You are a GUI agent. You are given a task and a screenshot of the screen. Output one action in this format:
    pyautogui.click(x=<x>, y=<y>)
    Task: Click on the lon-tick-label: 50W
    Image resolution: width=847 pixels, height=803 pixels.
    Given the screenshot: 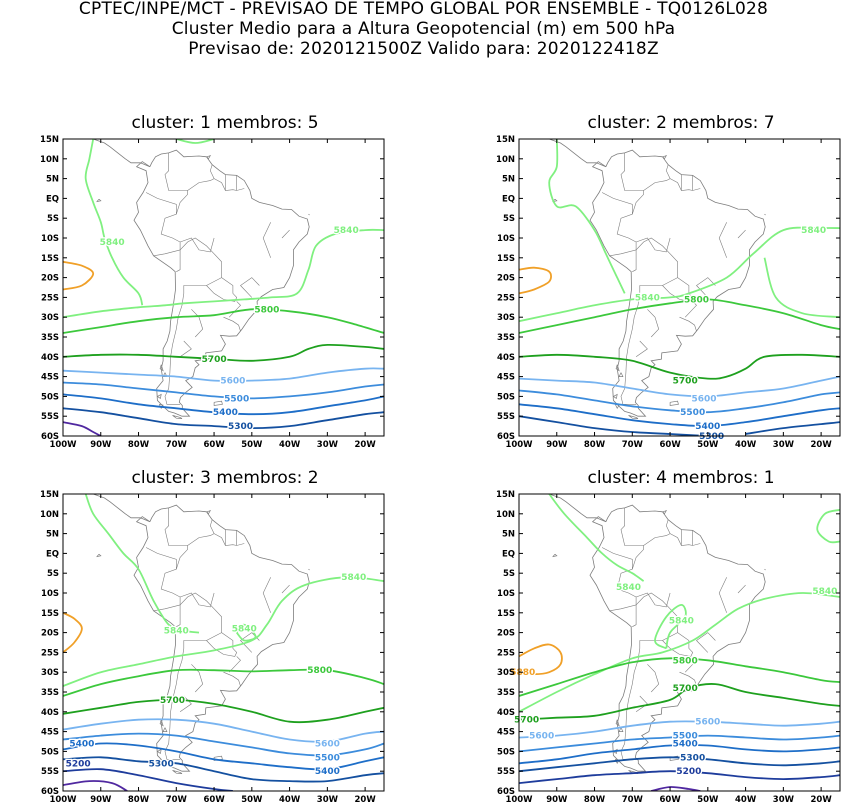 What is the action you would take?
    pyautogui.click(x=708, y=799)
    